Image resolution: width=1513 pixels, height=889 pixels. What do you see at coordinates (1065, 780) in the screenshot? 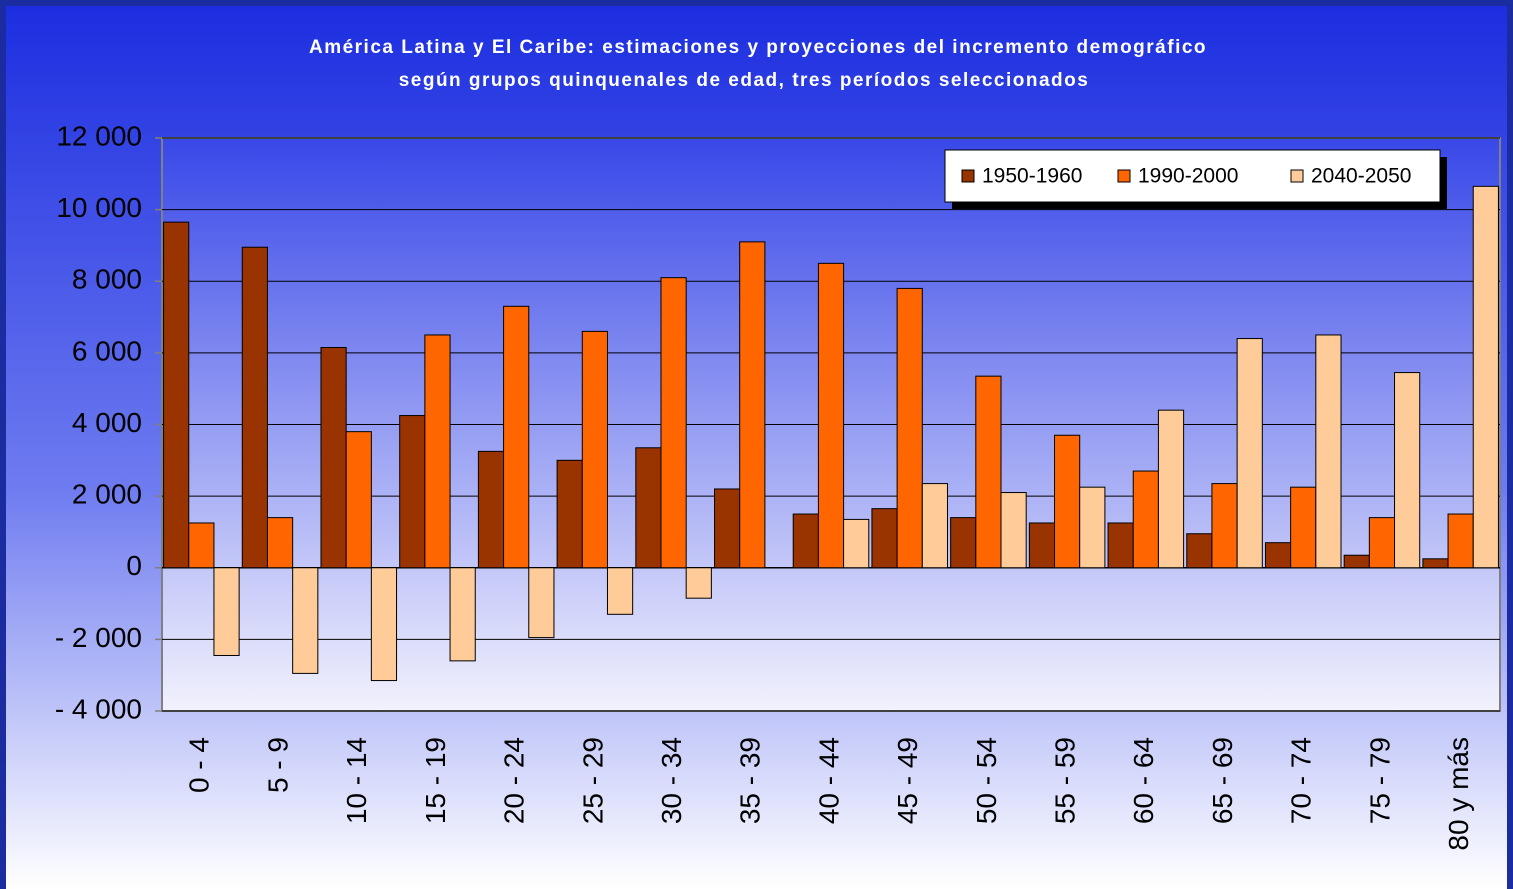
I see `x-tick-label: 55 - 59` at bounding box center [1065, 780].